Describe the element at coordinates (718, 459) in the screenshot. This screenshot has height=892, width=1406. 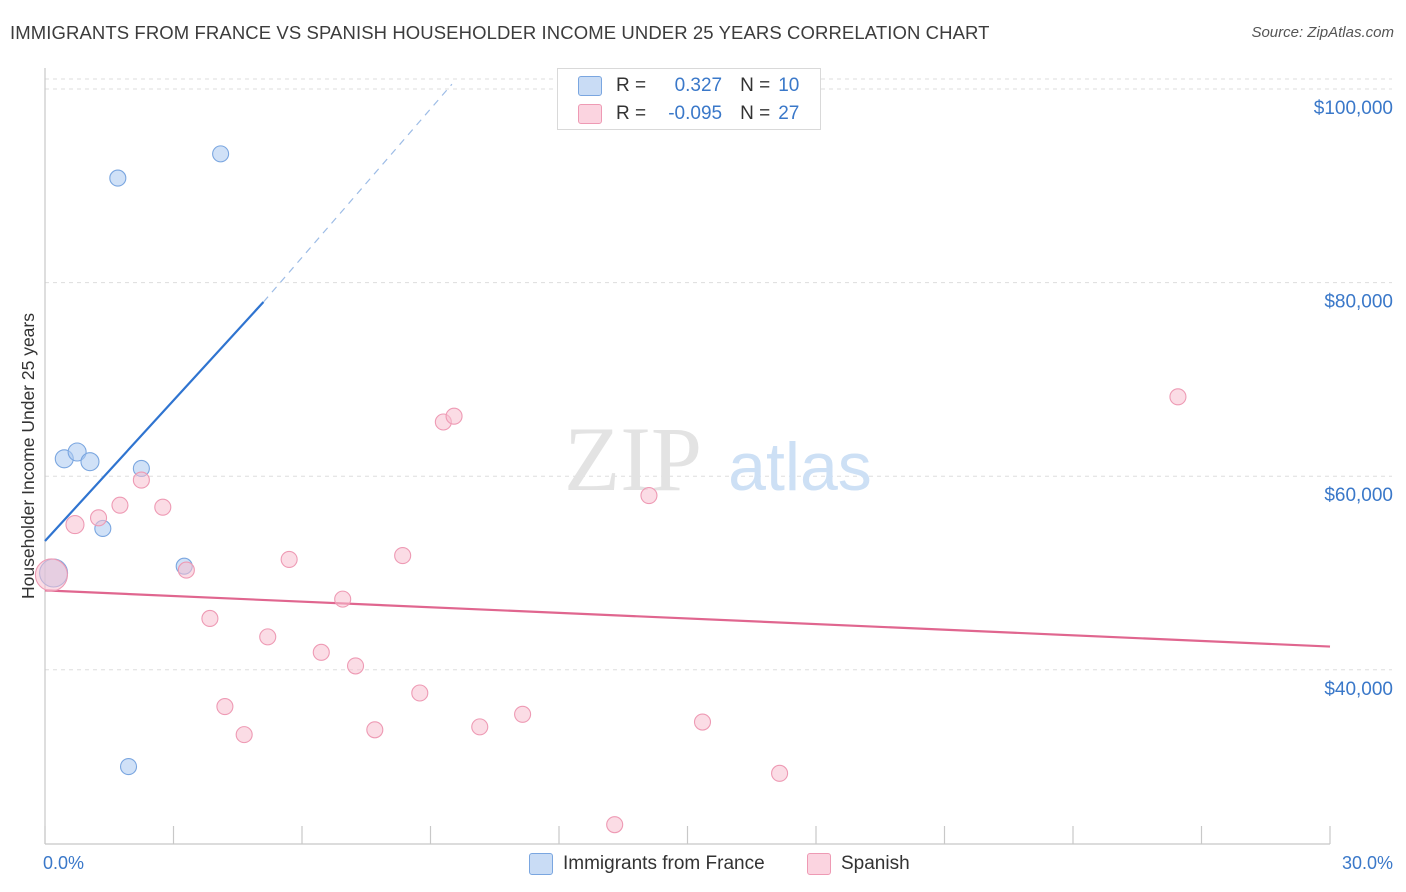
I see `watermark: ZIP atlas` at that location.